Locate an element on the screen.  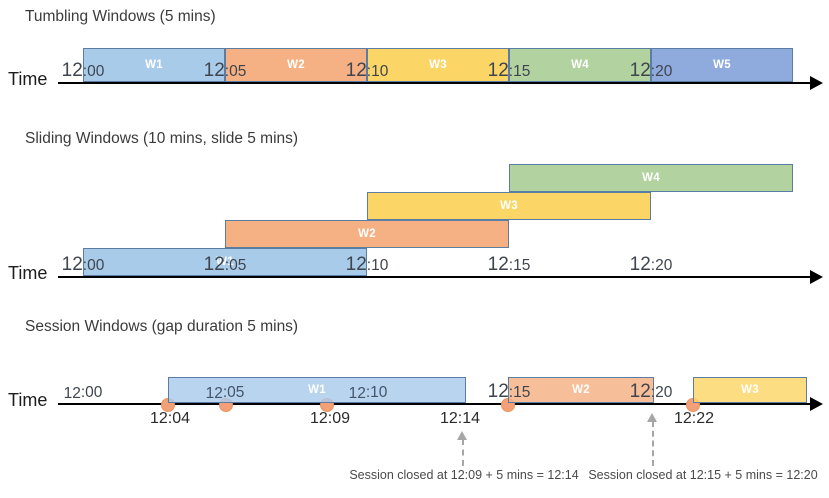
tumbling-tick-12-00: 12:00 is located at coordinates (83, 70).